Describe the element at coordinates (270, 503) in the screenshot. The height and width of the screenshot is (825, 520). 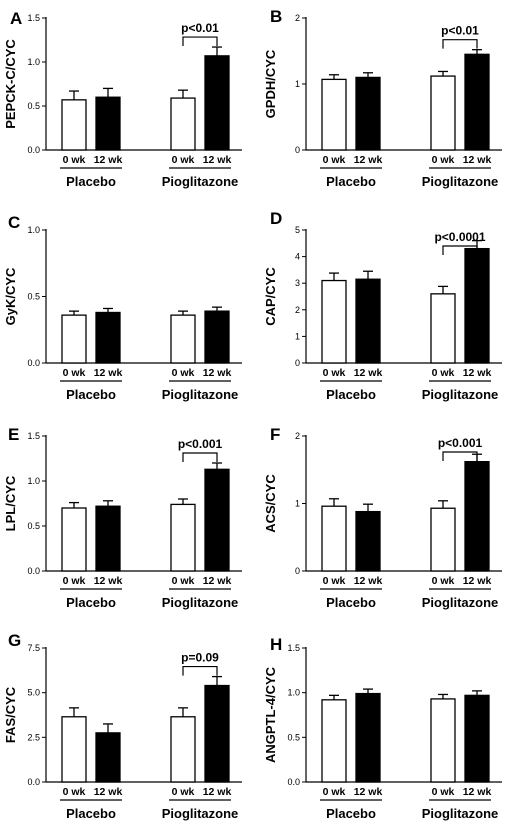
I see `y-axis-label: ACS/CYC` at that location.